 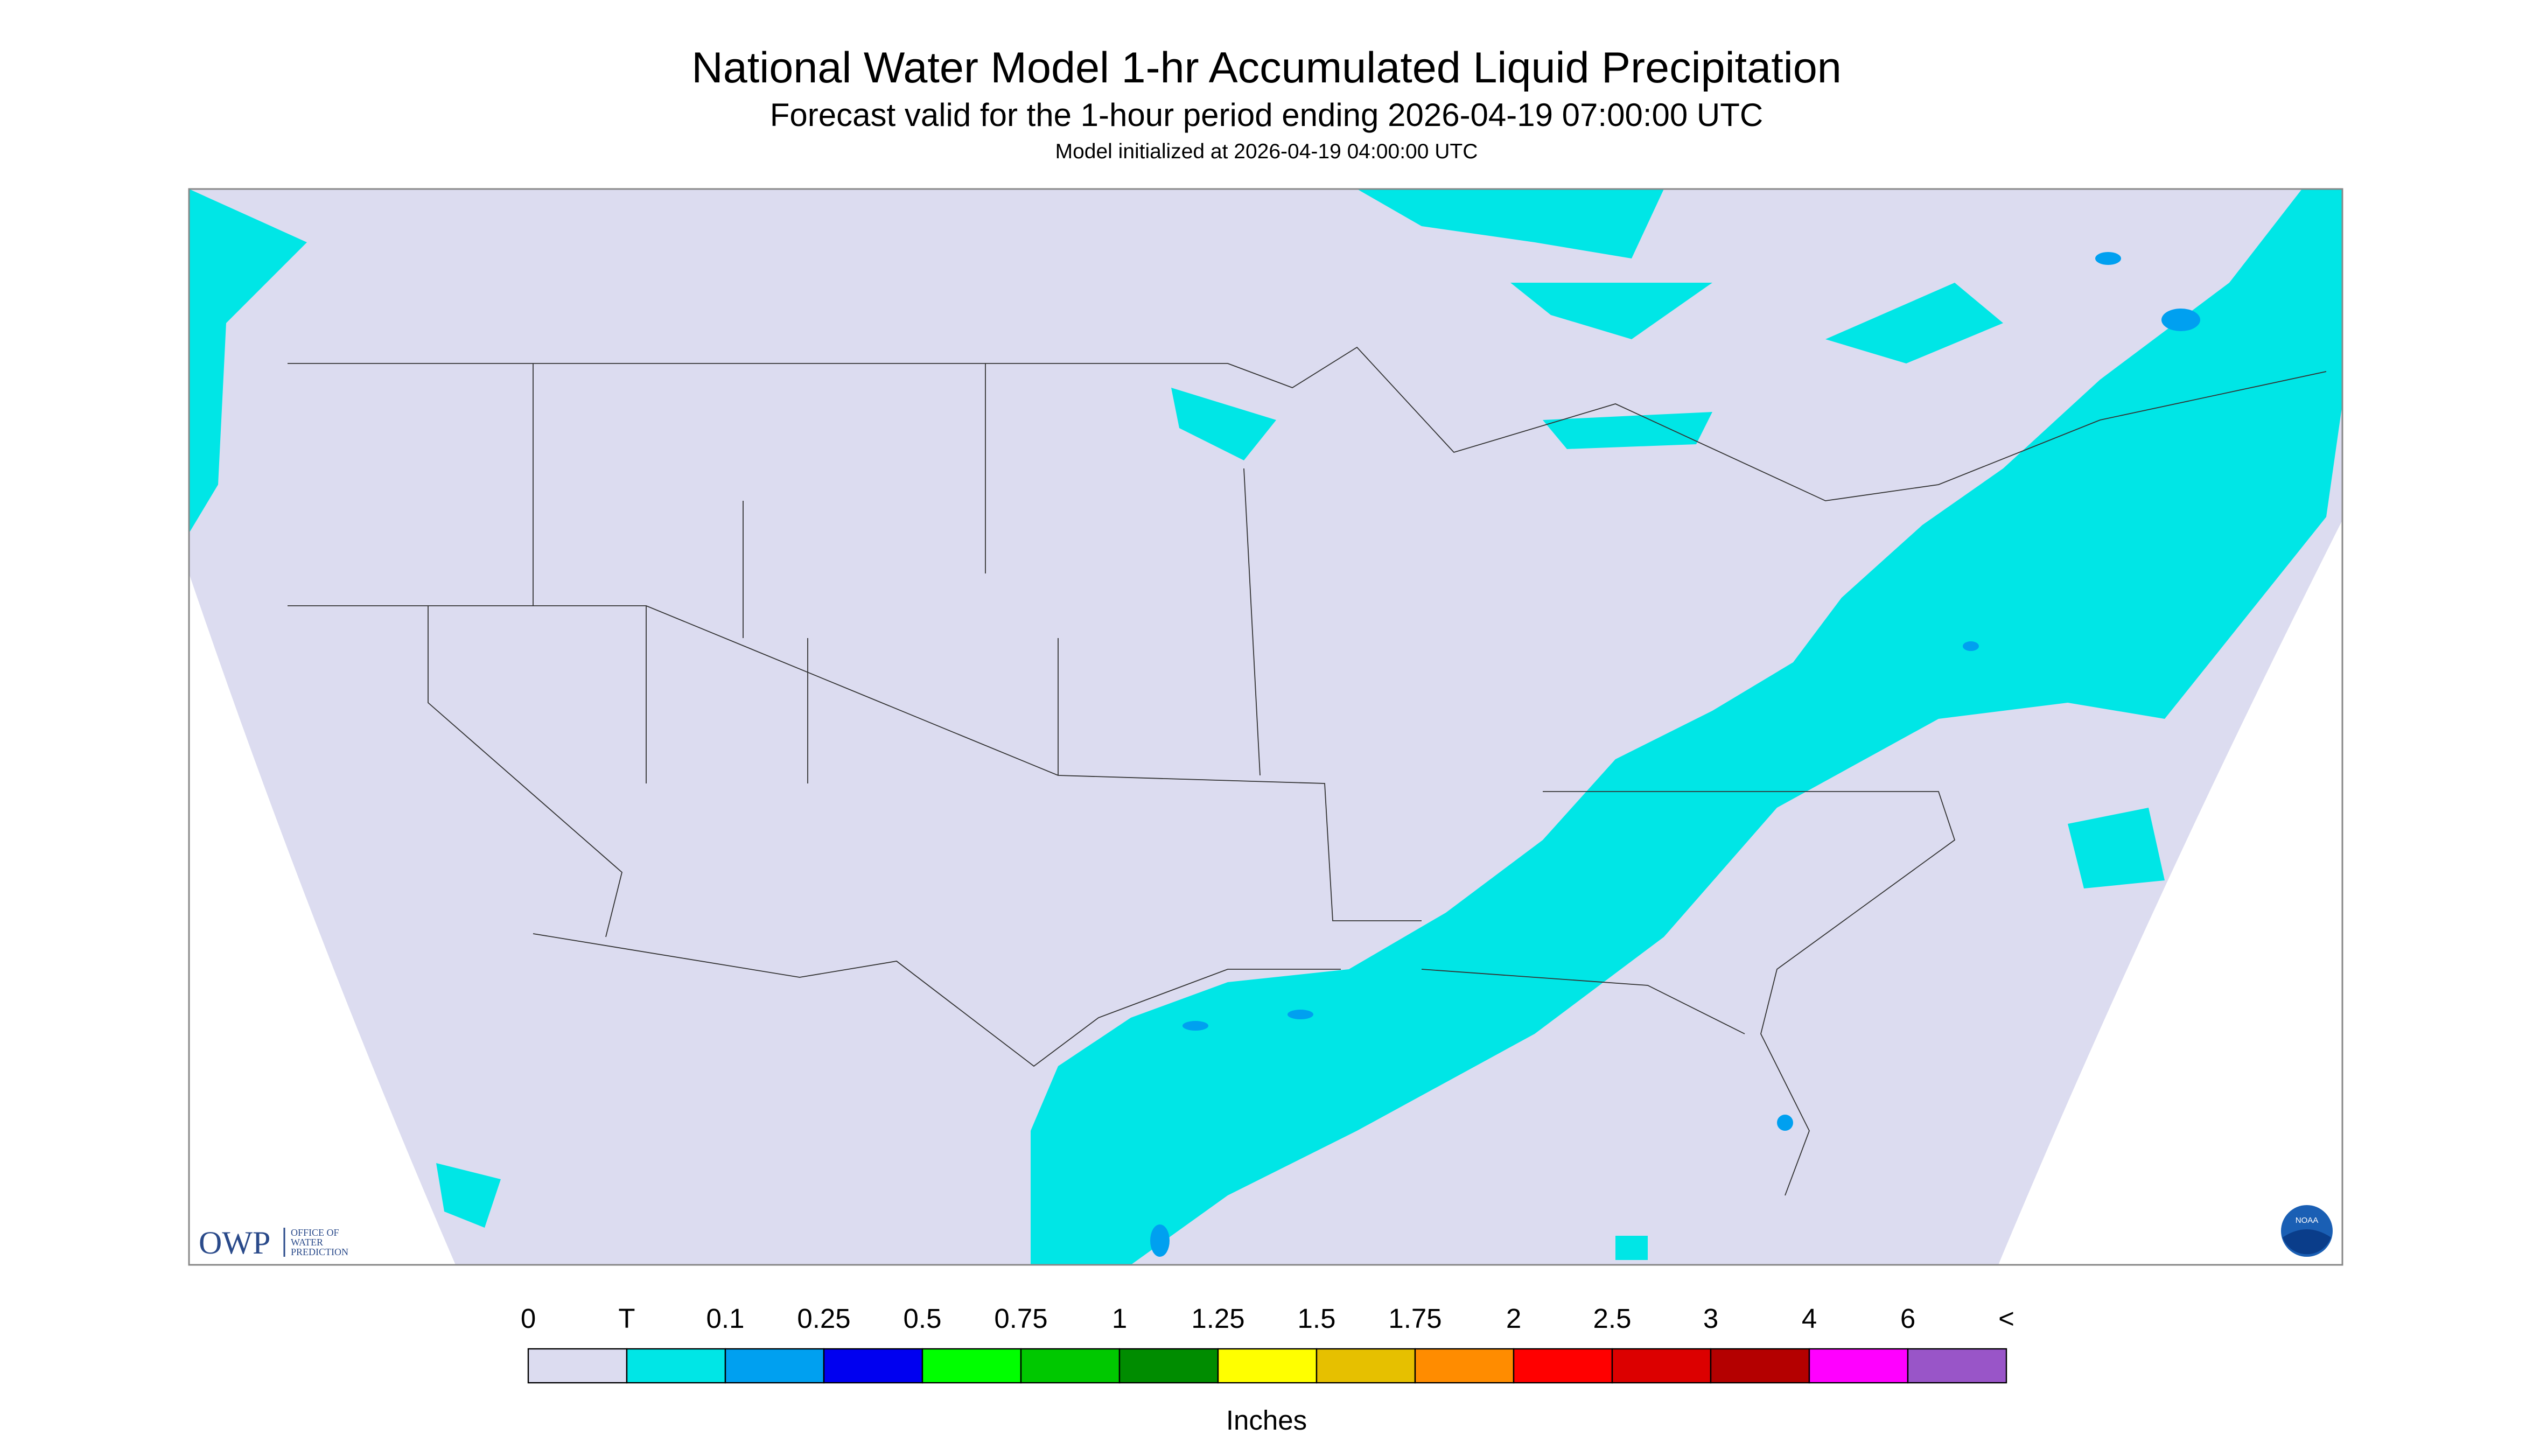 What do you see at coordinates (2006, 1318) in the screenshot?
I see `legend-label: <` at bounding box center [2006, 1318].